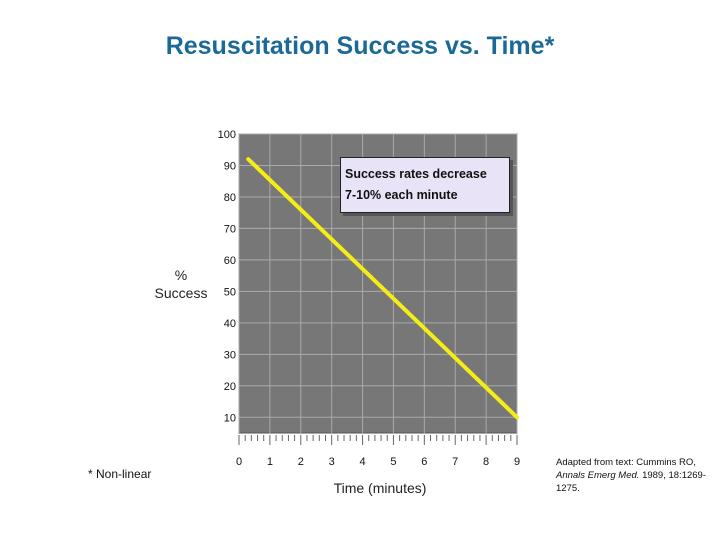 The image size is (720, 540). What do you see at coordinates (416, 174) in the screenshot?
I see `annotation-line-1: Success rates decrease` at bounding box center [416, 174].